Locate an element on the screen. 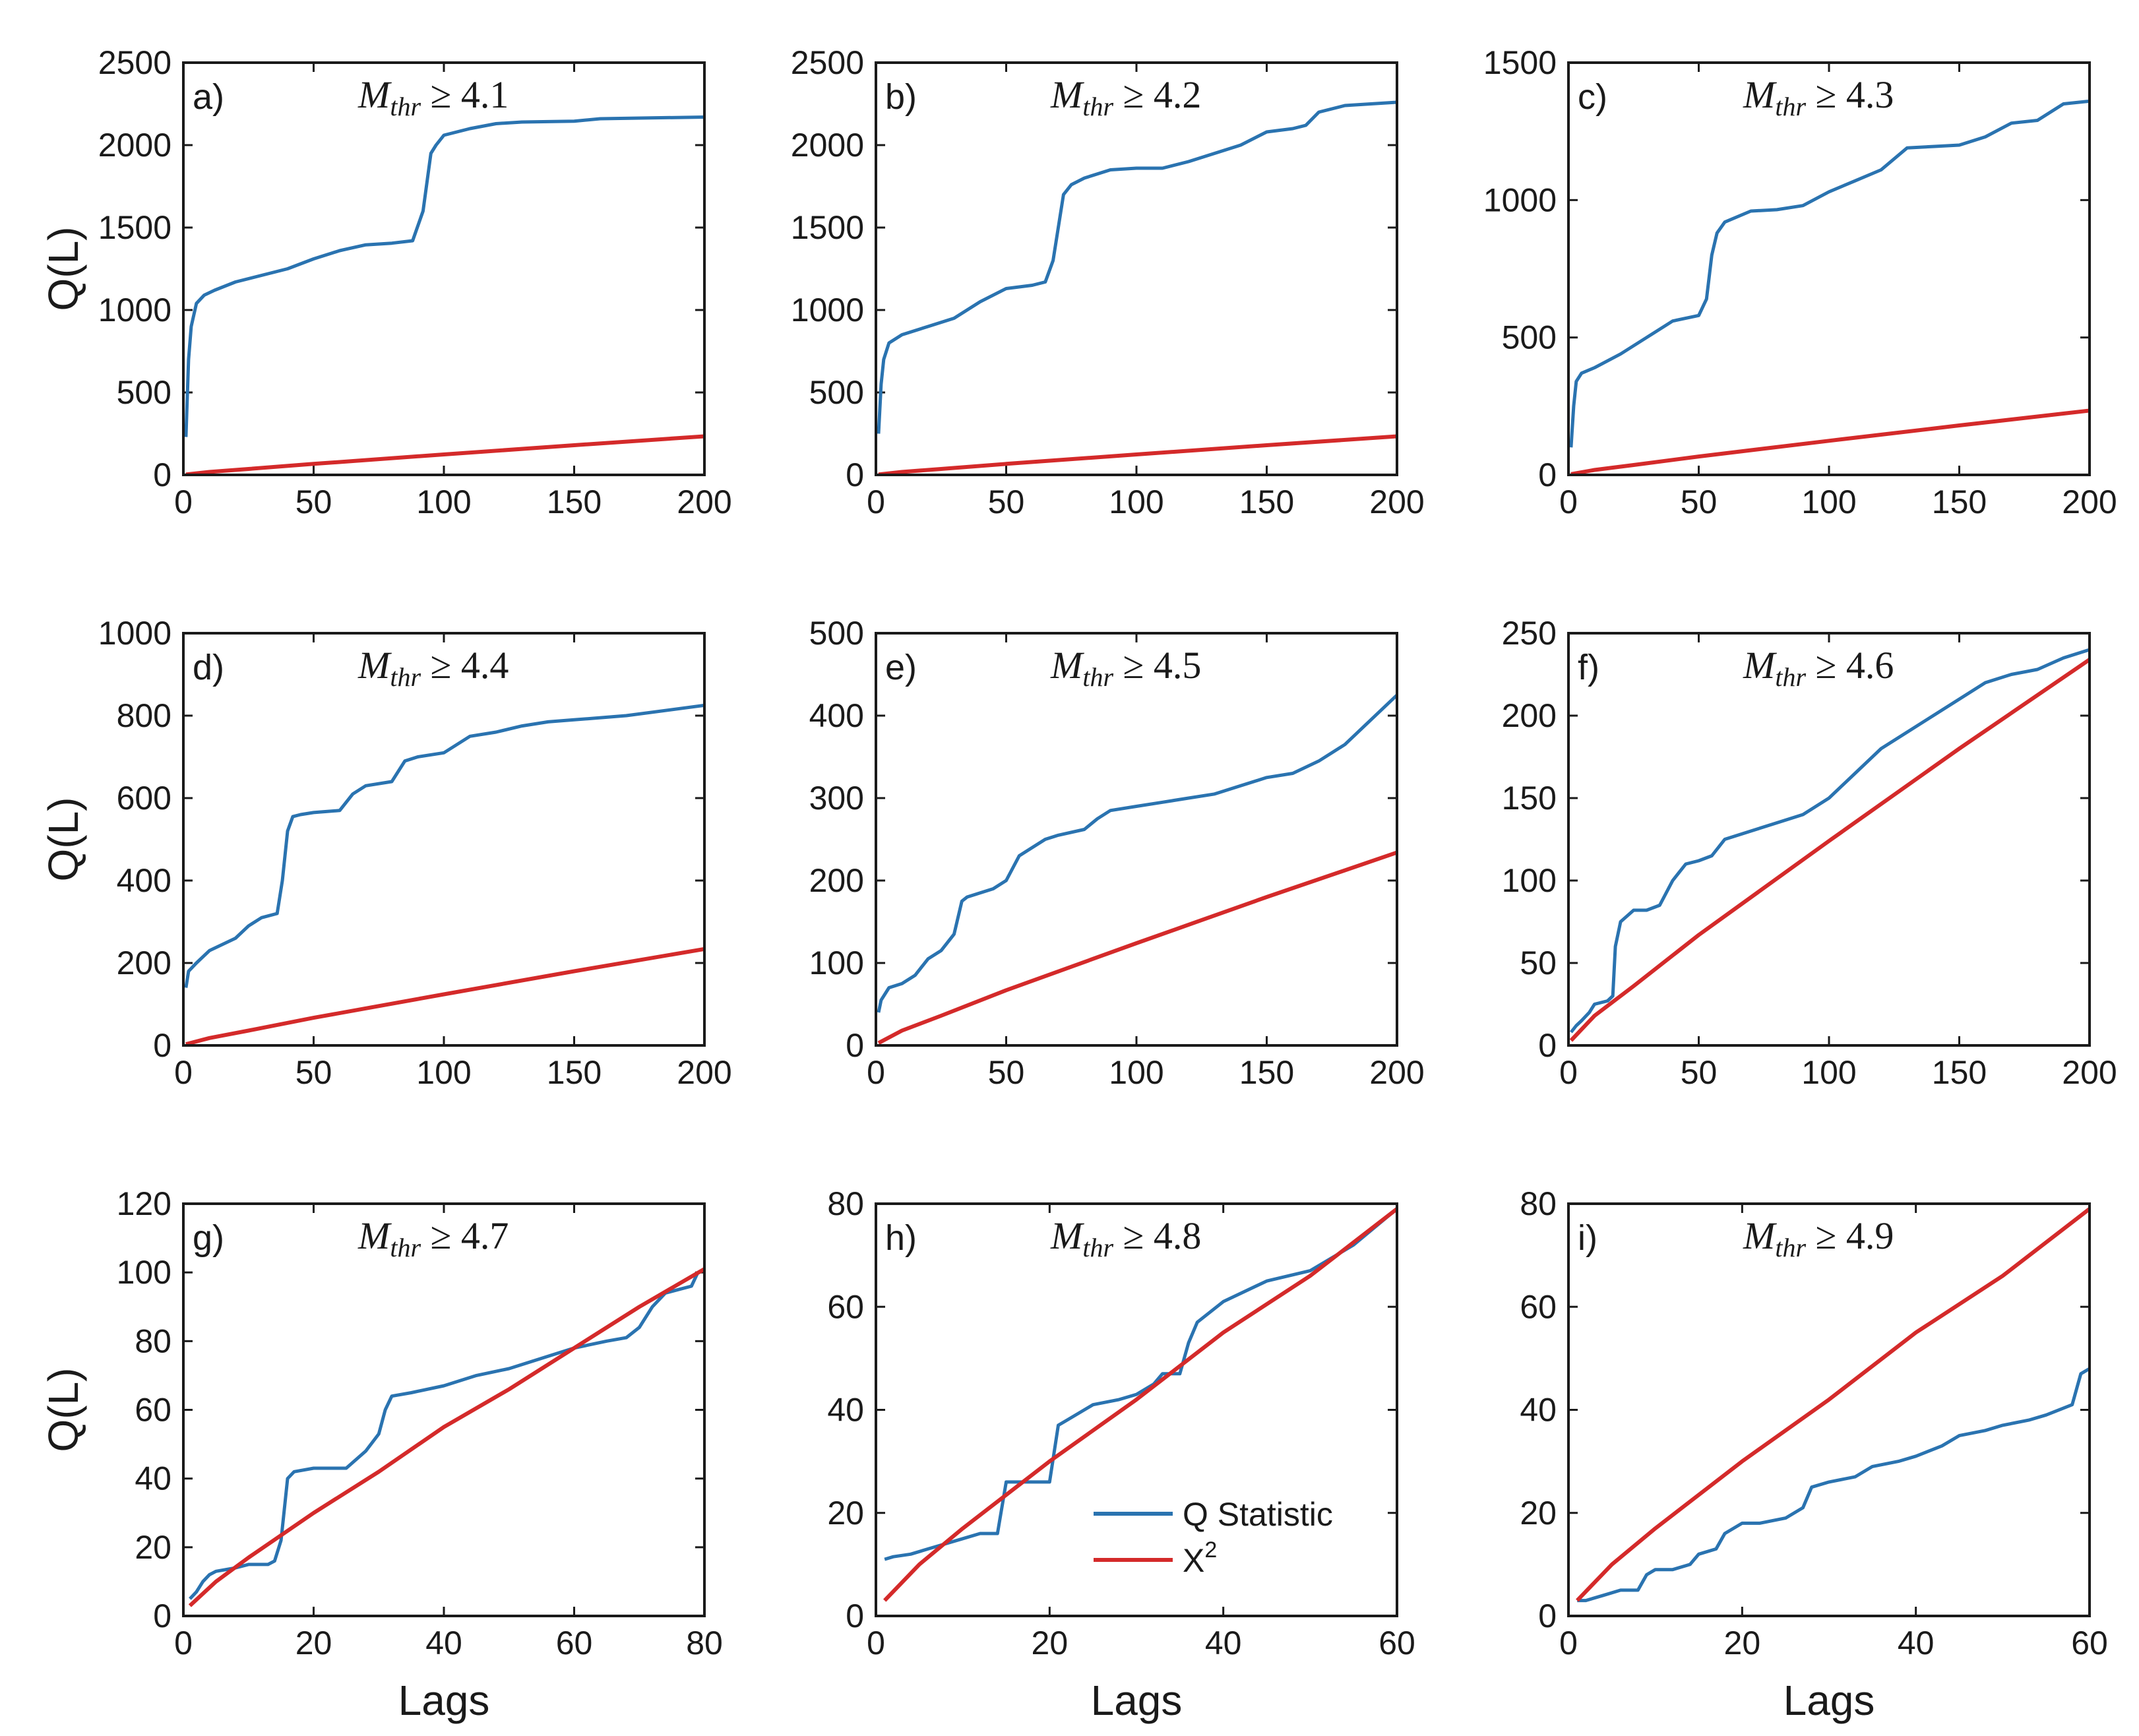  threshold-annotation: Mthr ≥ 4.2 is located at coordinates (1125, 97).